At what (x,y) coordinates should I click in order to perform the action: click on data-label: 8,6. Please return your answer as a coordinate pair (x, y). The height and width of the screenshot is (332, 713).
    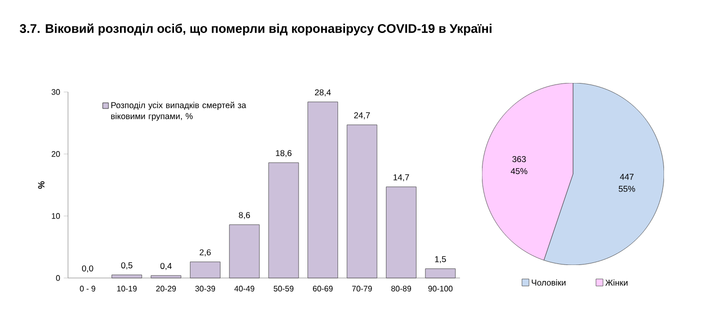
    Looking at the image, I should click on (244, 216).